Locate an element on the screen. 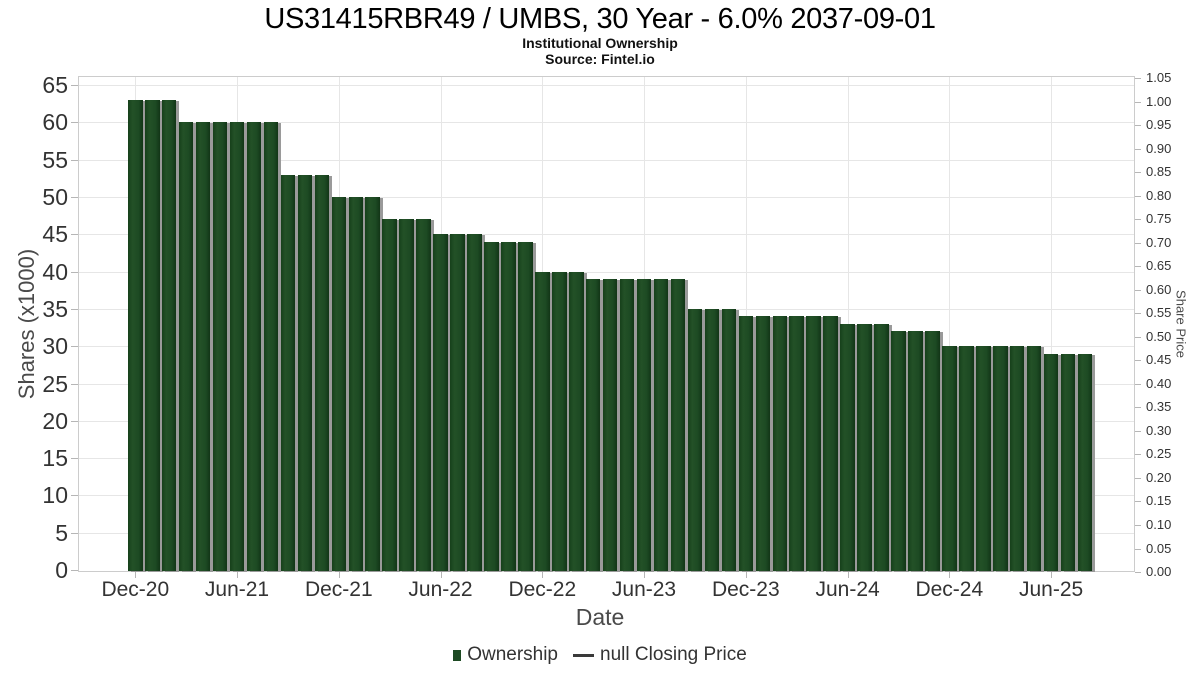 Image resolution: width=1200 pixels, height=675 pixels. legend-item-ownership: Ownership is located at coordinates (505, 655).